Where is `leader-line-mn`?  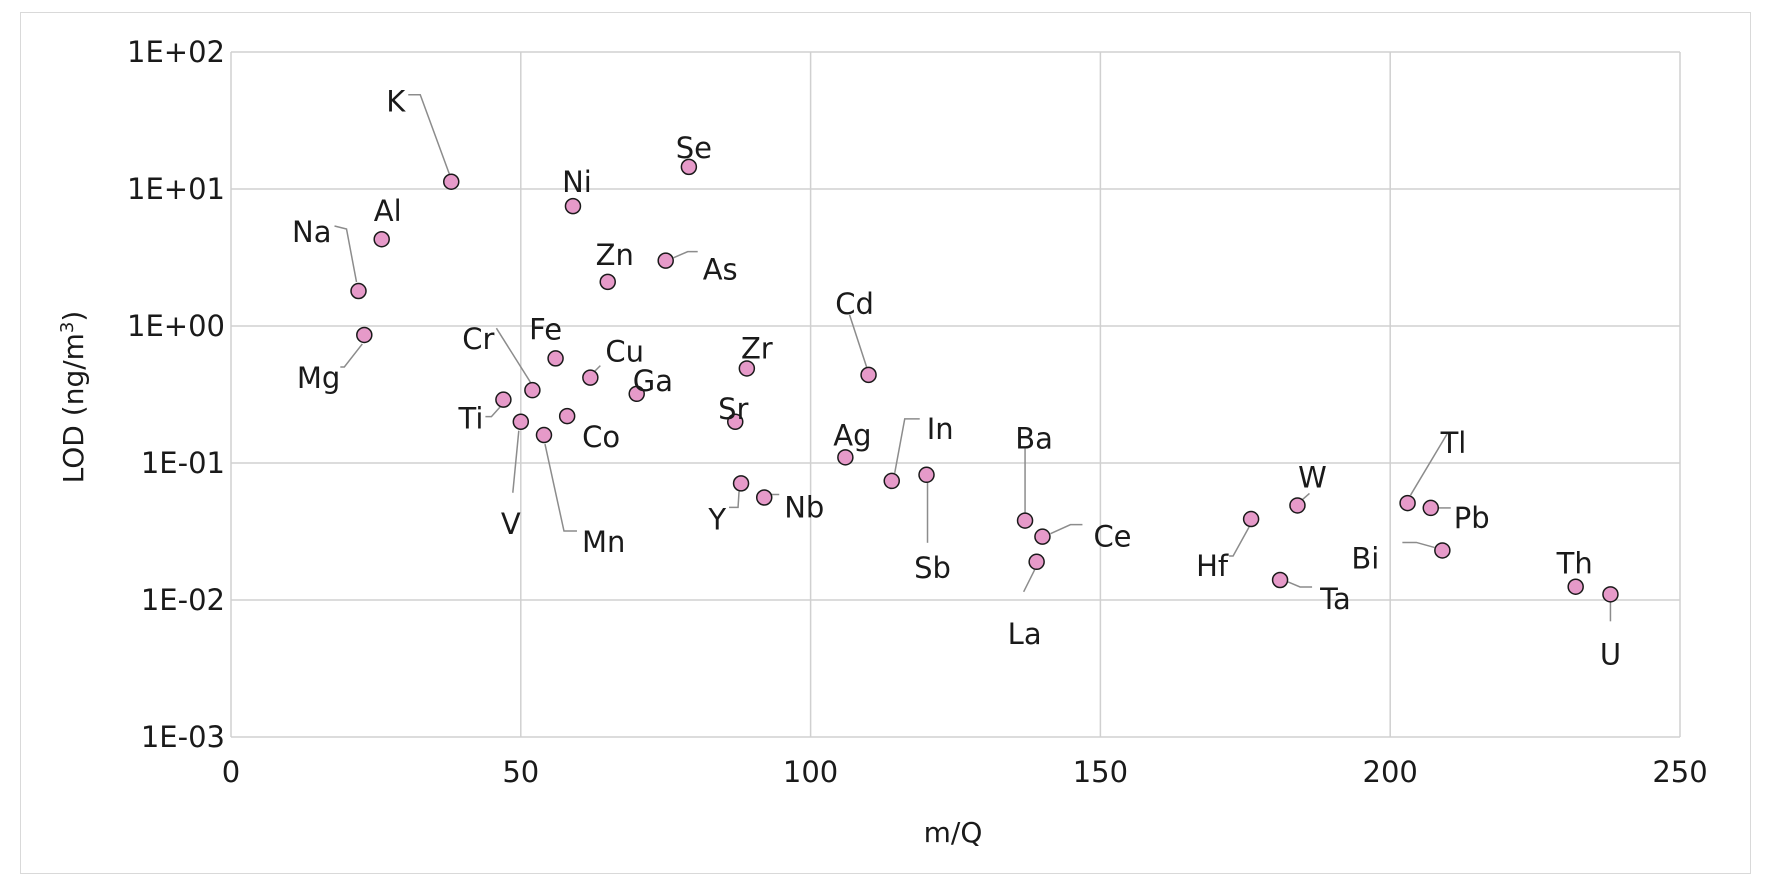
leader-line-mn is located at coordinates (560, 487).